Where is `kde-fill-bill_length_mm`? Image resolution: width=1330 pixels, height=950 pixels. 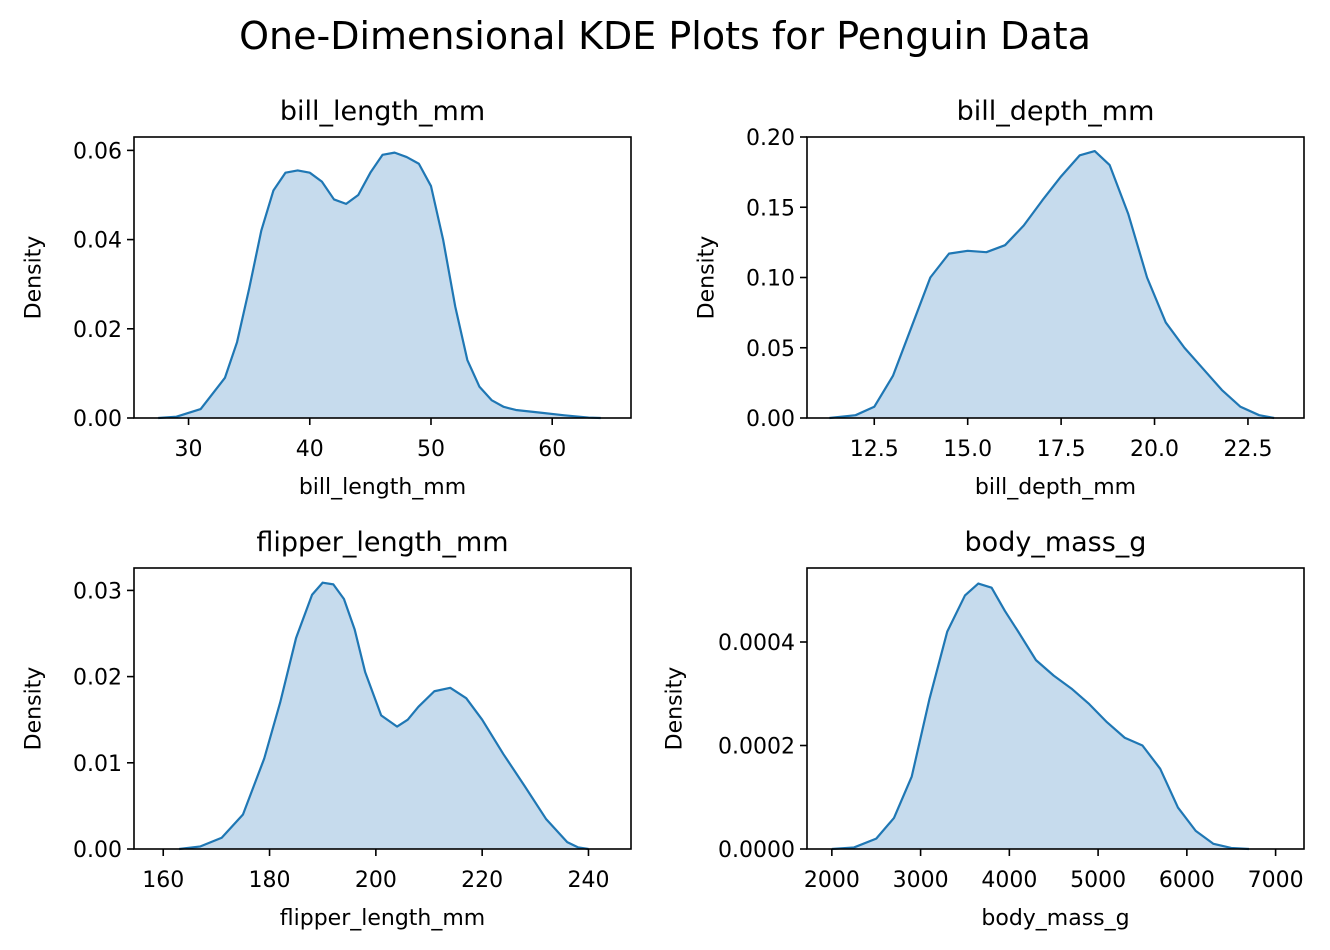
kde-fill-bill_length_mm is located at coordinates (379, 285).